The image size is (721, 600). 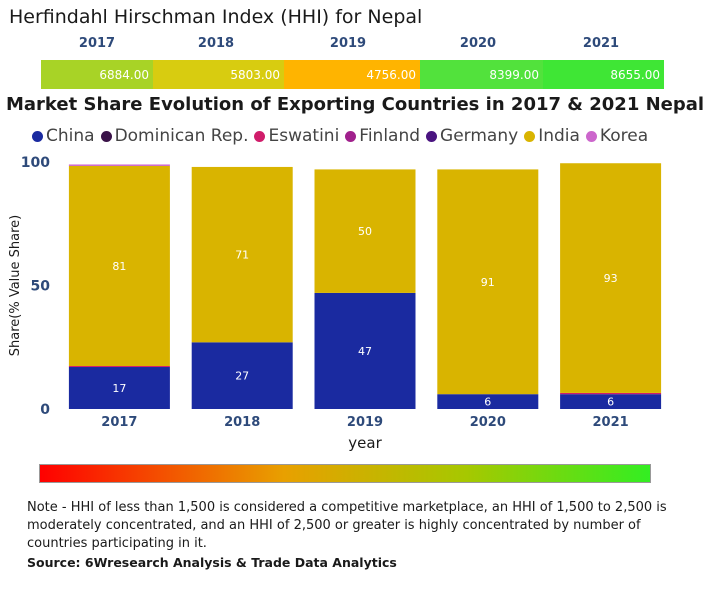 I want to click on bar-segment-china-2017, so click(x=119, y=388).